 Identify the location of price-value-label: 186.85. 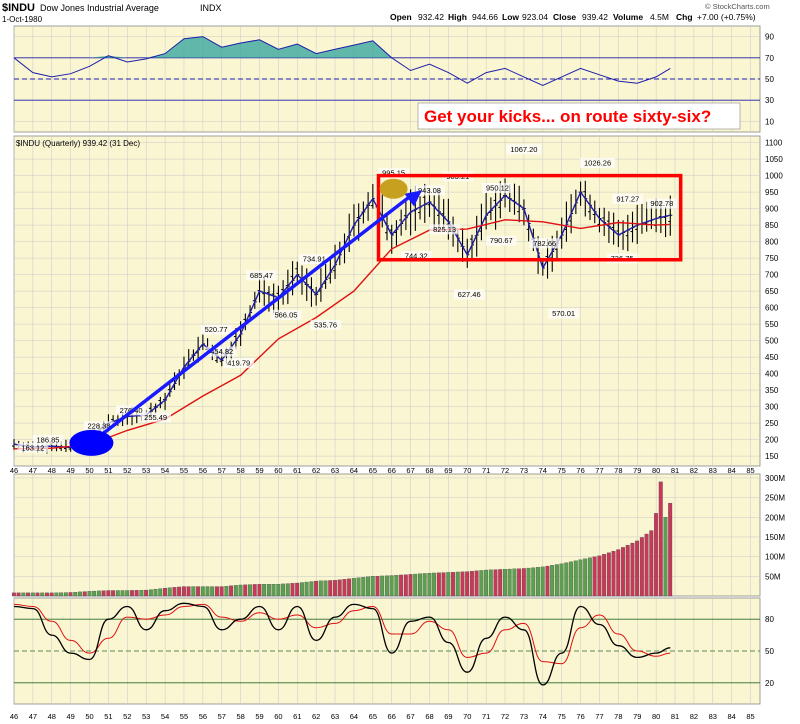
(48, 439).